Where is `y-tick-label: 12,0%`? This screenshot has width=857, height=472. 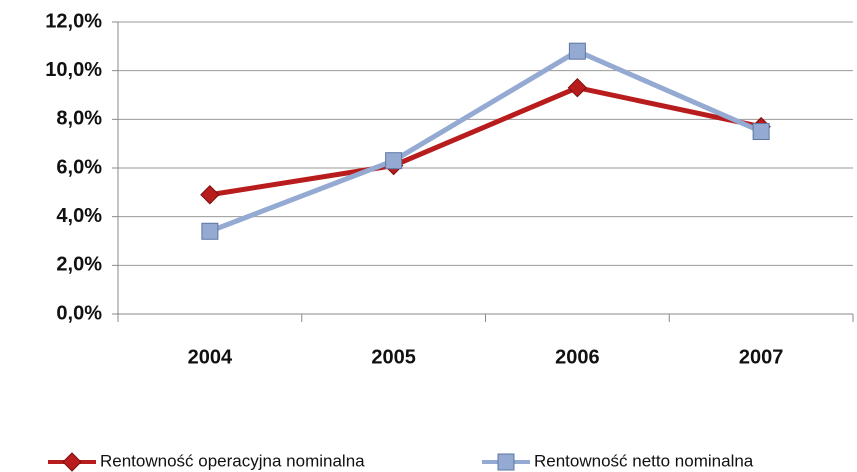
y-tick-label: 12,0% is located at coordinates (73, 21).